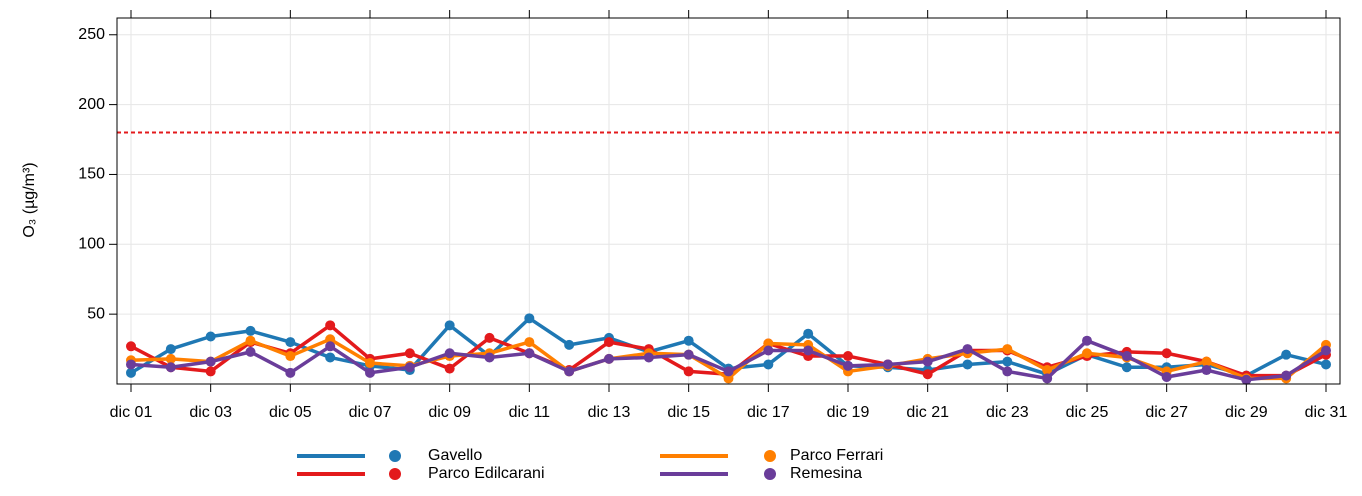 The width and height of the screenshot is (1362, 496). What do you see at coordinates (826, 473) in the screenshot?
I see `legend-label: Remesina` at bounding box center [826, 473].